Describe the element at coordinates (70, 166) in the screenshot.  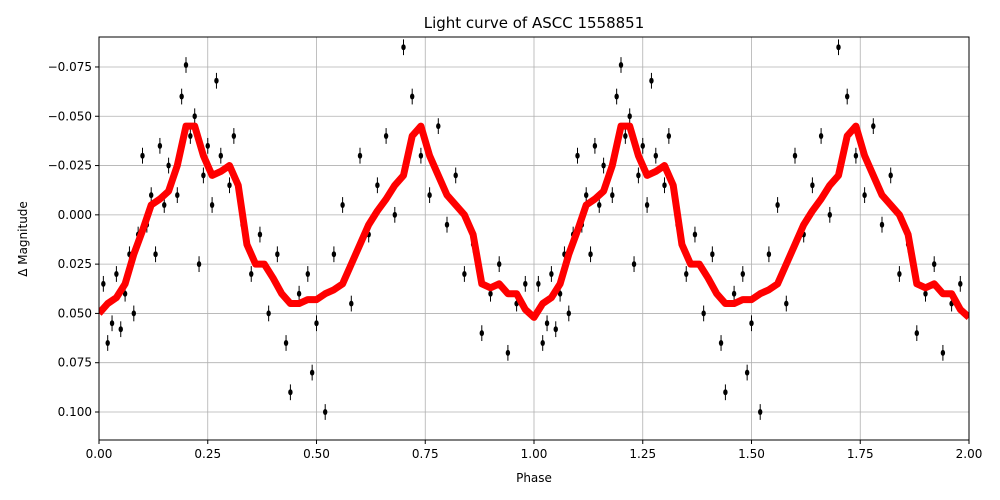
I see `y-tick-label: −0.025` at that location.